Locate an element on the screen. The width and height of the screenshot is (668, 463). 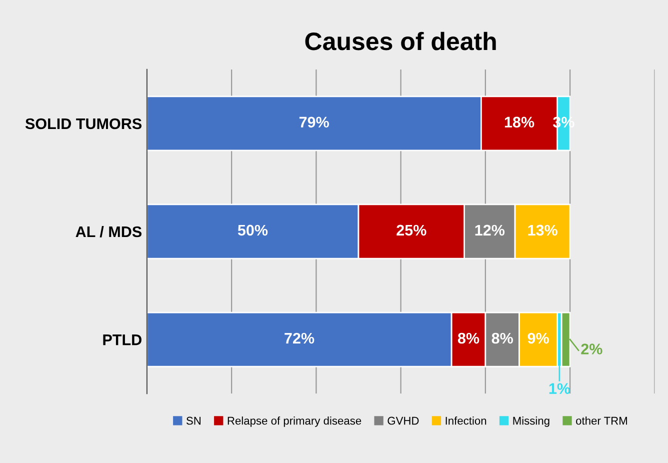
y-tick-label: SOLID TUMORS is located at coordinates (83, 124).